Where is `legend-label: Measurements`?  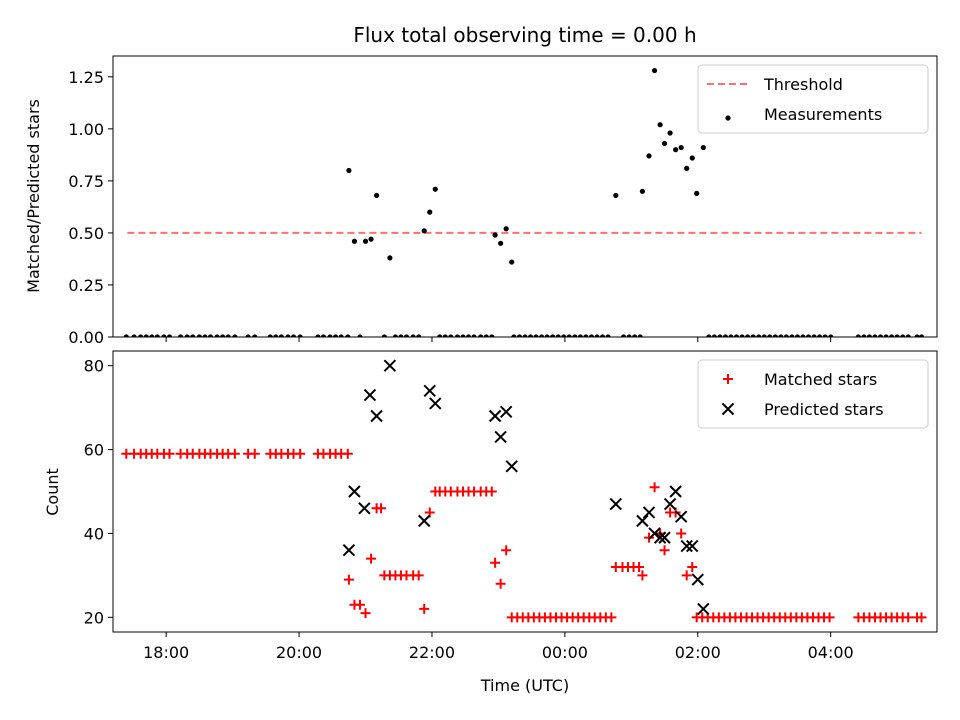 legend-label: Measurements is located at coordinates (823, 114).